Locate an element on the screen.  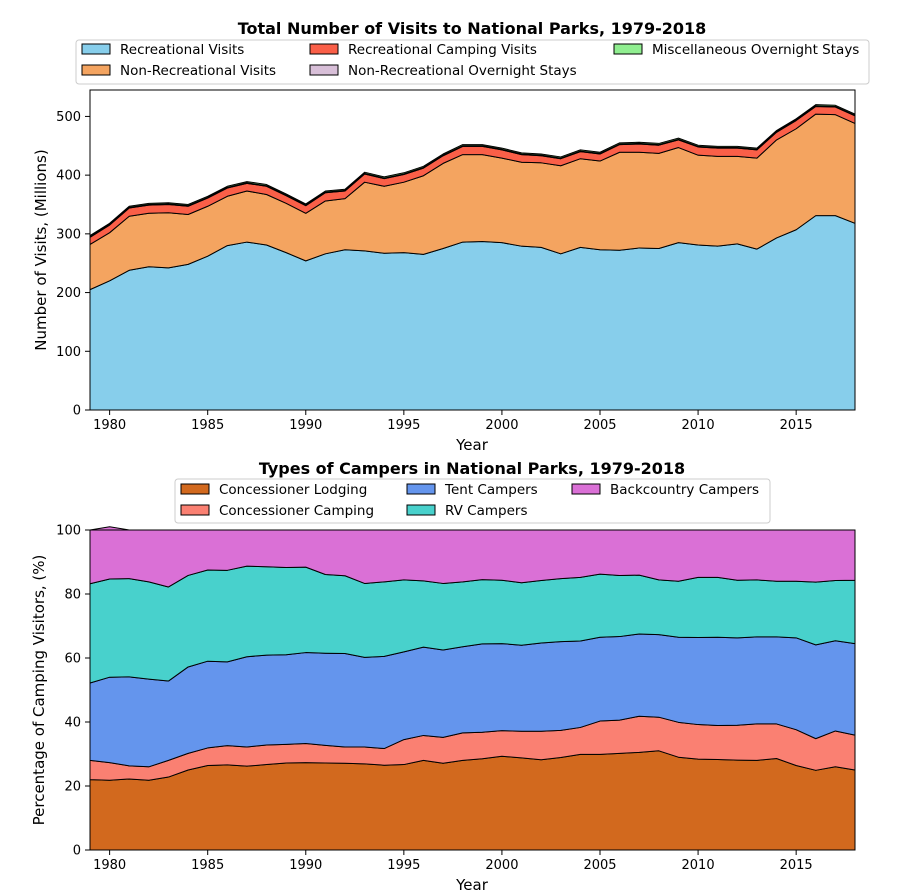
campers-y-tick-label: 0 is located at coordinates (77, 851).